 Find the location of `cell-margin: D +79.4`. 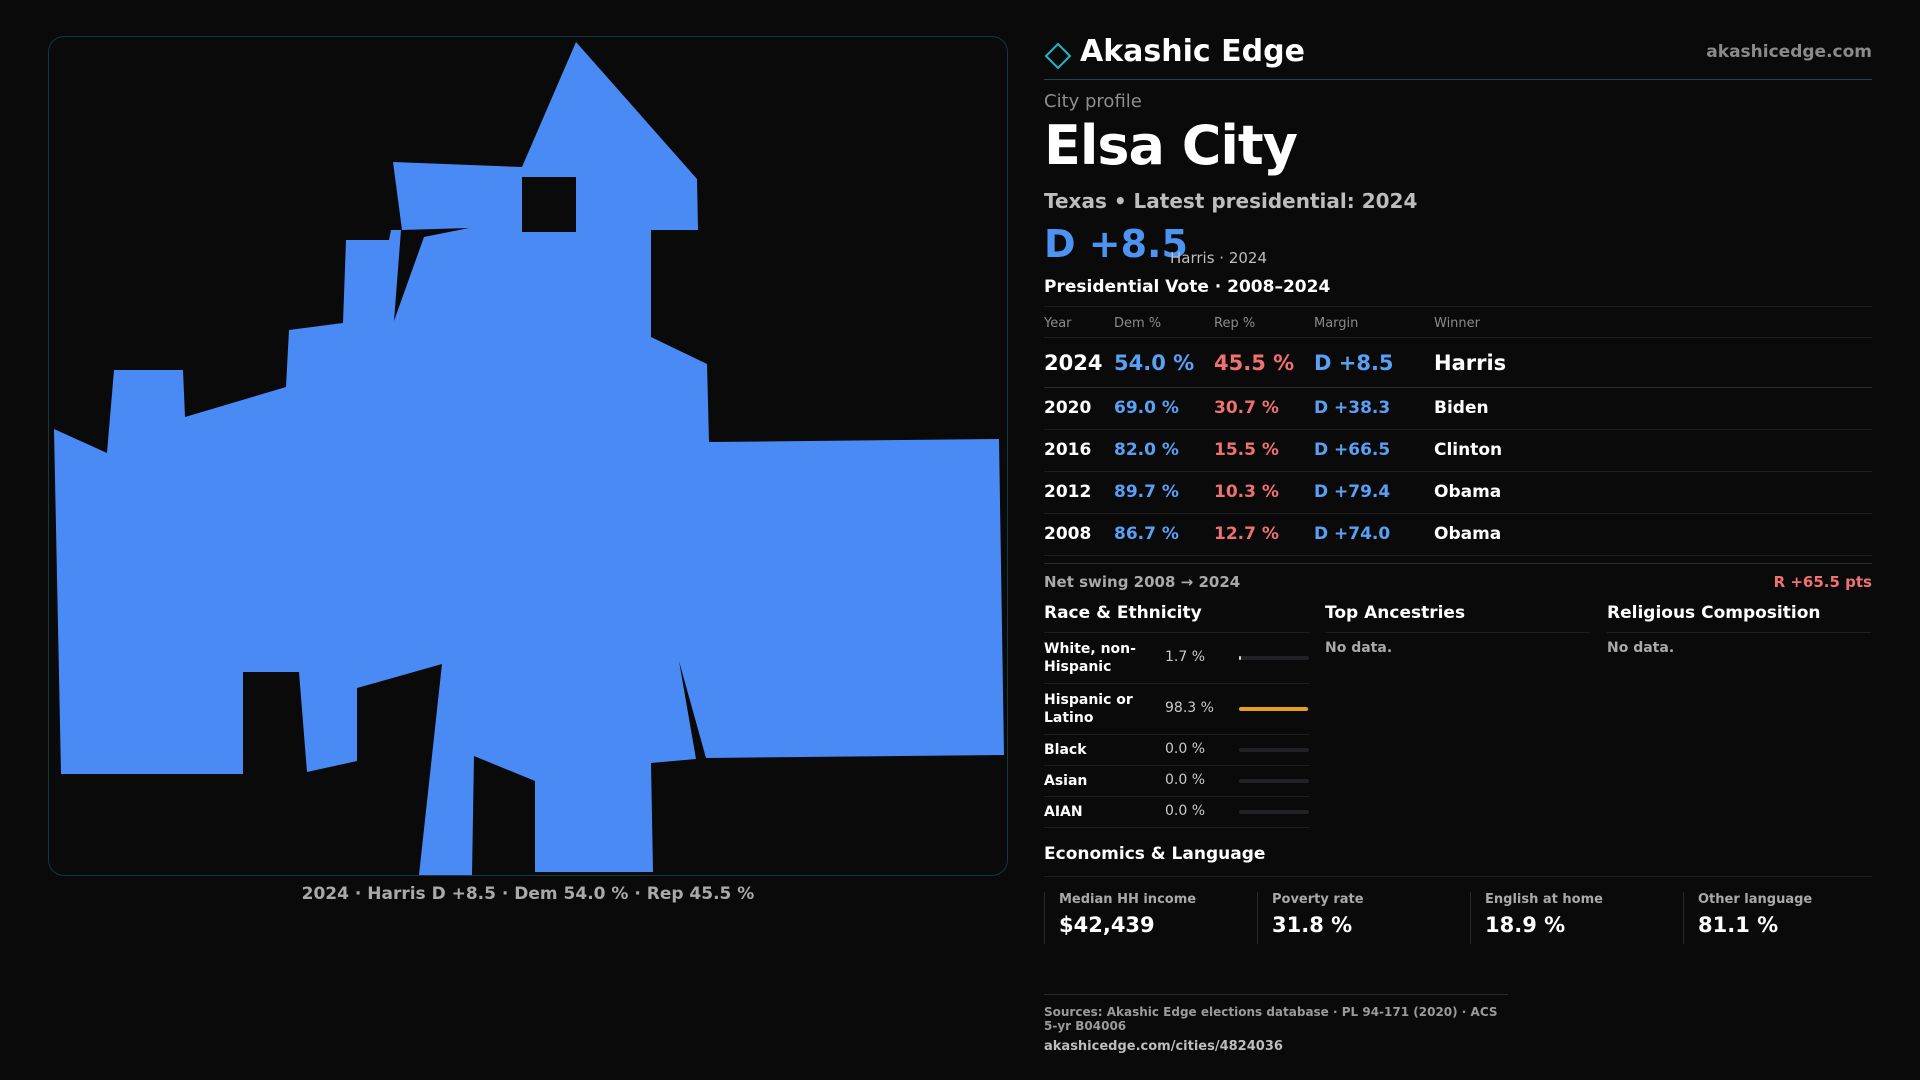

cell-margin: D +79.4 is located at coordinates (1352, 492).